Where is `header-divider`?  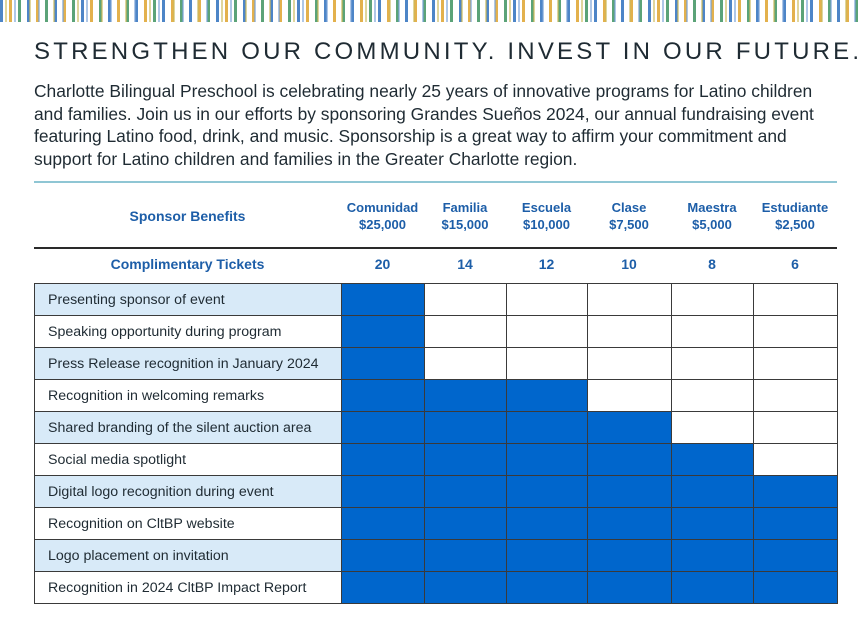 header-divider is located at coordinates (435, 248).